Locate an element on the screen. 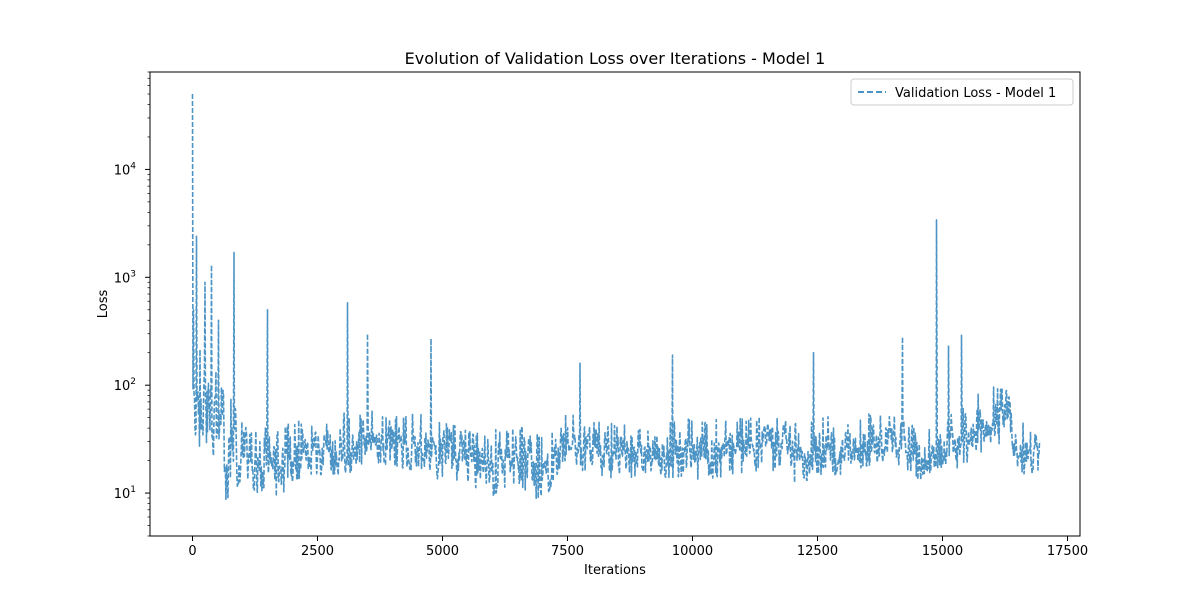 This screenshot has height=600, width=1200. y-tick-label: 10⁴ is located at coordinates (125, 169).